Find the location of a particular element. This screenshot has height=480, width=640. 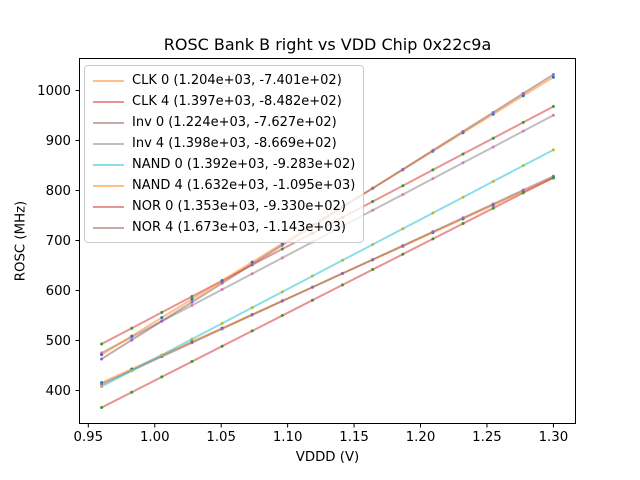

legend-item: CLK 4 (1.397e+03, -8.482e+02) is located at coordinates (224, 101).